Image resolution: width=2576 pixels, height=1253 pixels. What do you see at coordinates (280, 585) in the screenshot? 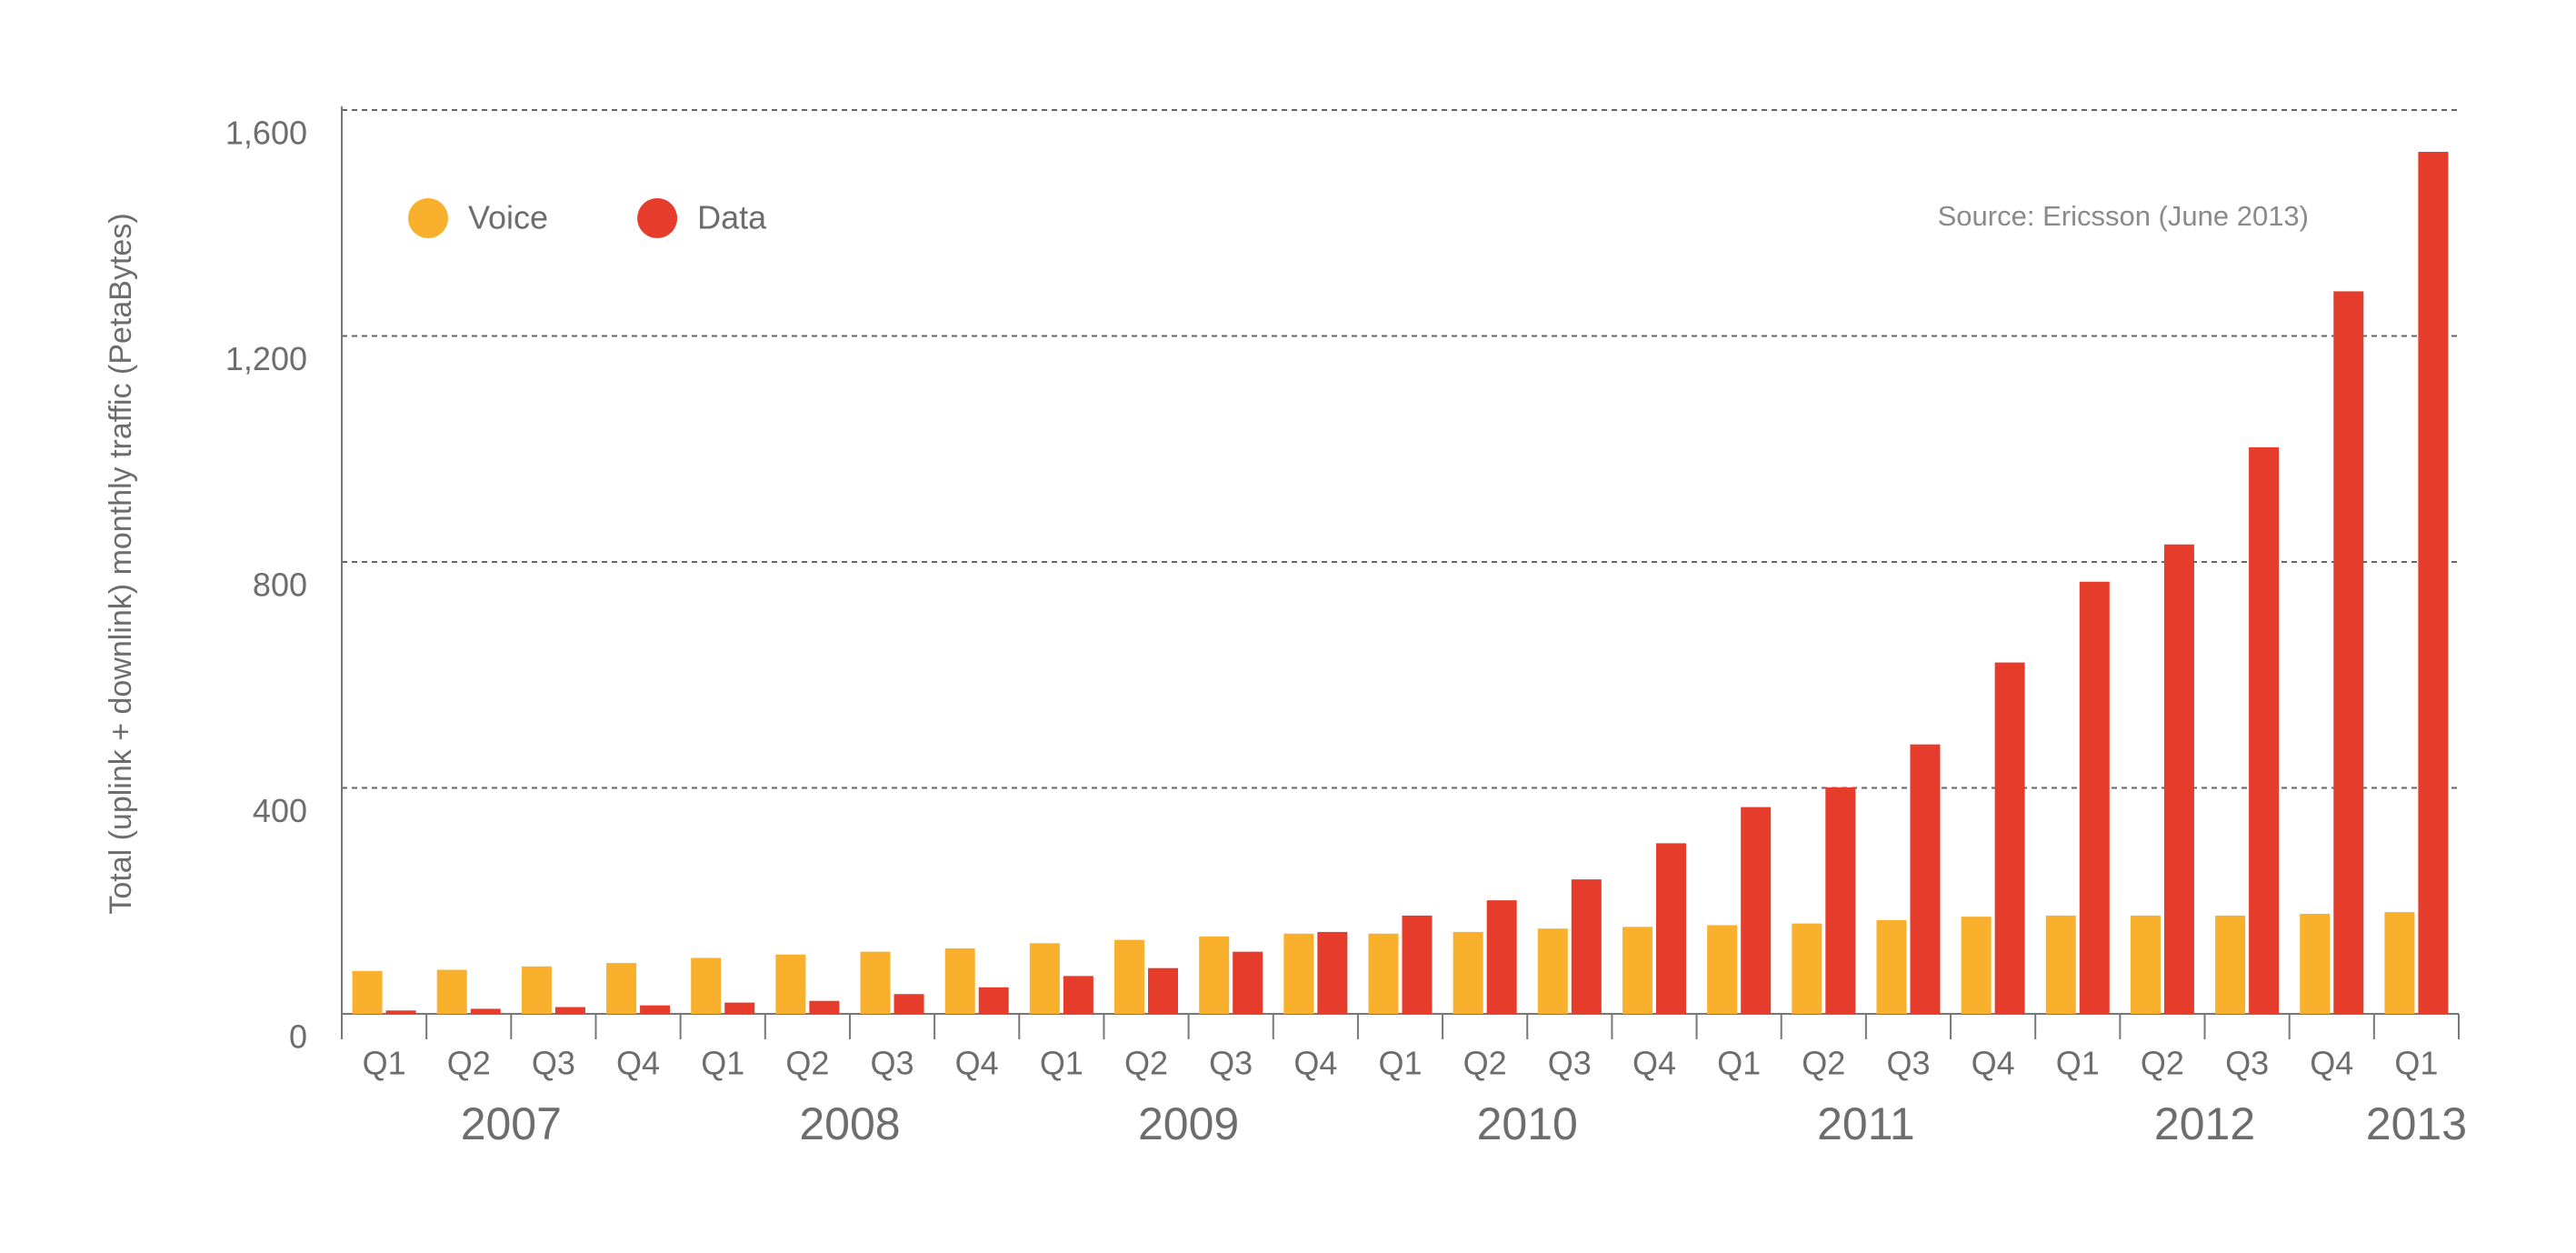
I see `y-tick-label: 800` at bounding box center [280, 585].